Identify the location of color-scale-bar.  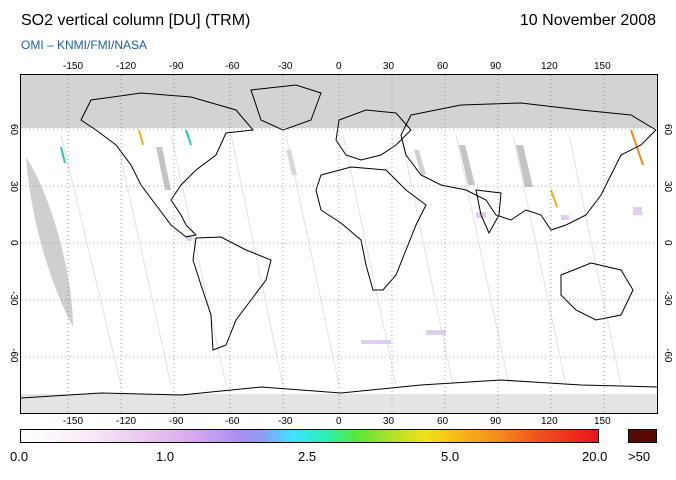
(309, 436).